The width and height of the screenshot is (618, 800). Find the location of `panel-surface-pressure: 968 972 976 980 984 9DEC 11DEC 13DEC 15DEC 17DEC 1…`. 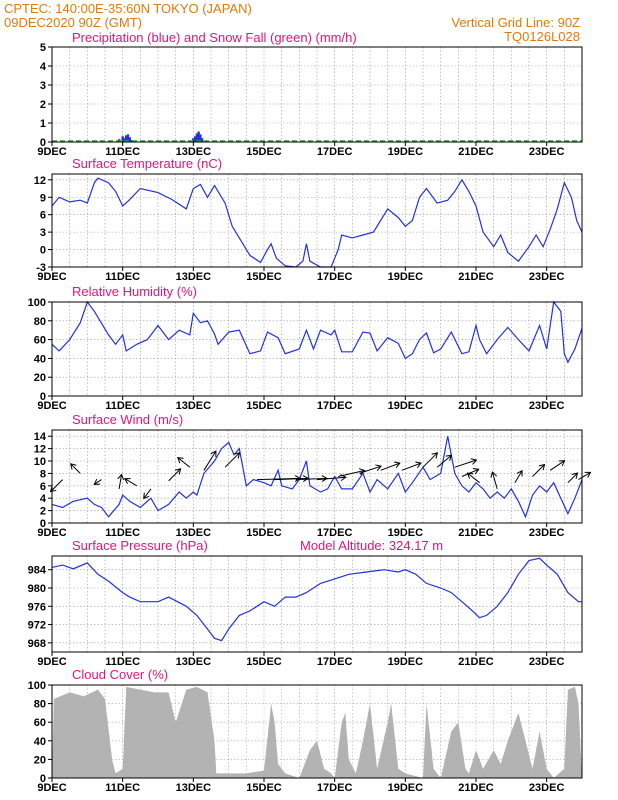

panel-surface-pressure: 968 972 976 980 984 9DEC 11DEC 13DEC 15DEC 17DEC 1… is located at coordinates (305, 603).